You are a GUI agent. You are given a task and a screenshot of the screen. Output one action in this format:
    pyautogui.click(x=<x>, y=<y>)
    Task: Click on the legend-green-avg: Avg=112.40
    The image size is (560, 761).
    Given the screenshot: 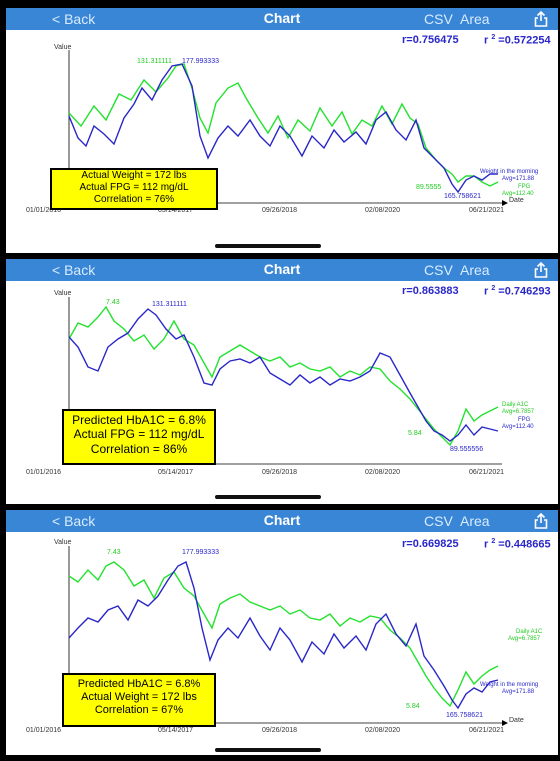 What is the action you would take?
    pyautogui.click(x=518, y=194)
    